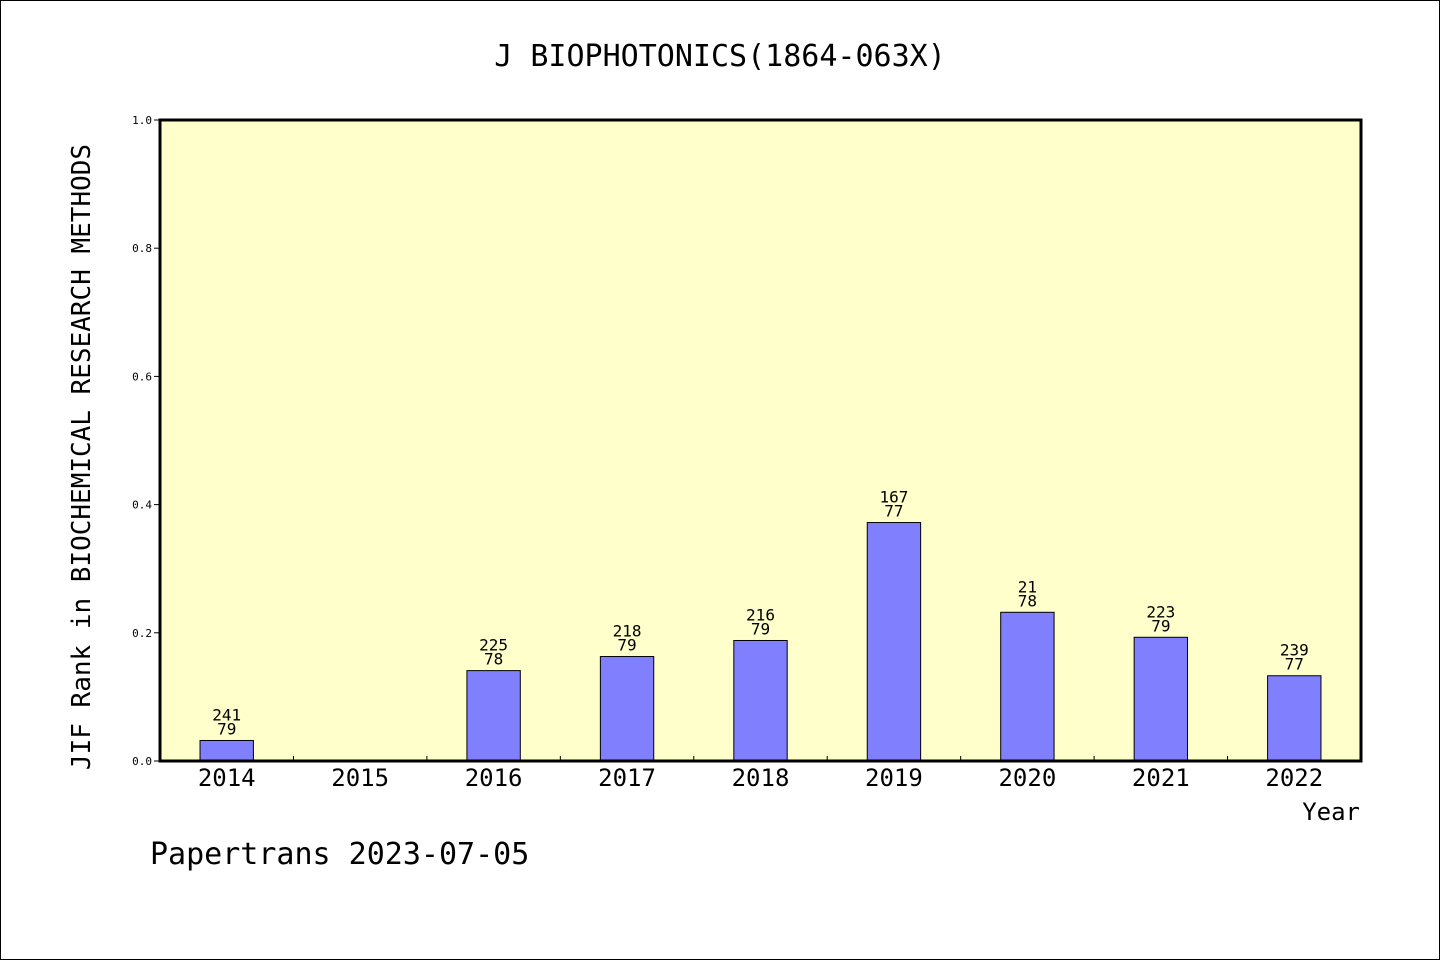 The height and width of the screenshot is (960, 1440). Describe the element at coordinates (339, 854) in the screenshot. I see `footer-watermark: Papertrans 2023-07-05` at that location.